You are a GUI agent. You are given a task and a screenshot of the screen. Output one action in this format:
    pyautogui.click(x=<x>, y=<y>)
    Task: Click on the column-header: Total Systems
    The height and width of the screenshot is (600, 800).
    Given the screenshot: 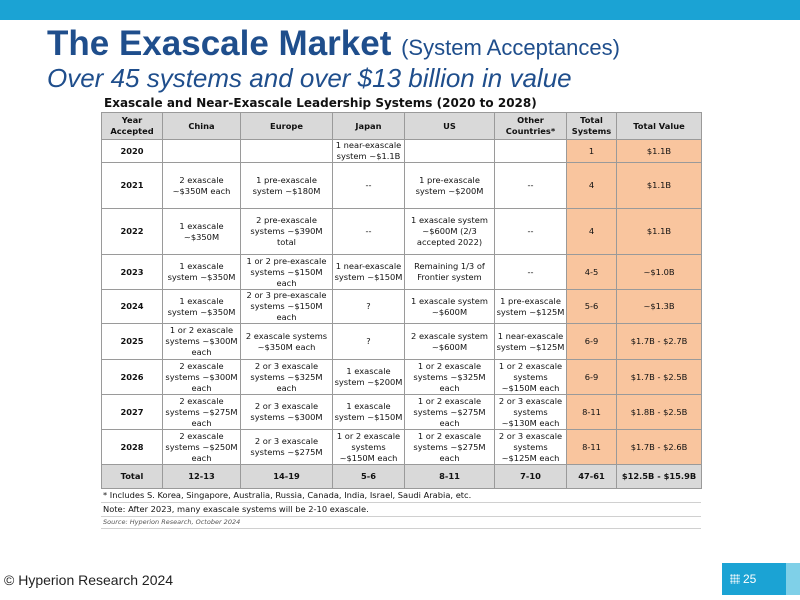 What is the action you would take?
    pyautogui.click(x=591, y=126)
    